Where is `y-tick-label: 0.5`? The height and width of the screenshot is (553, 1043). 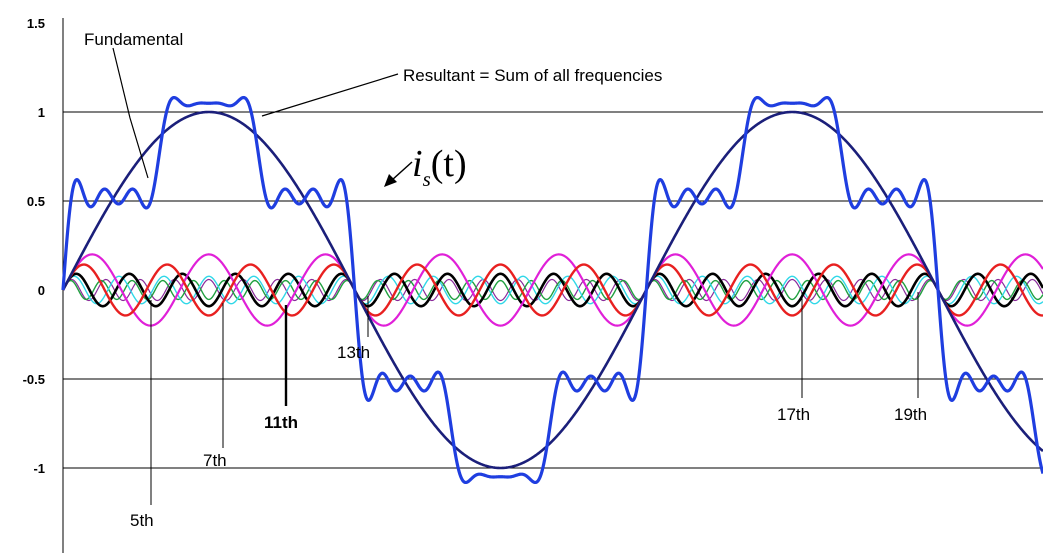 y-tick-label: 0.5 is located at coordinates (36, 201).